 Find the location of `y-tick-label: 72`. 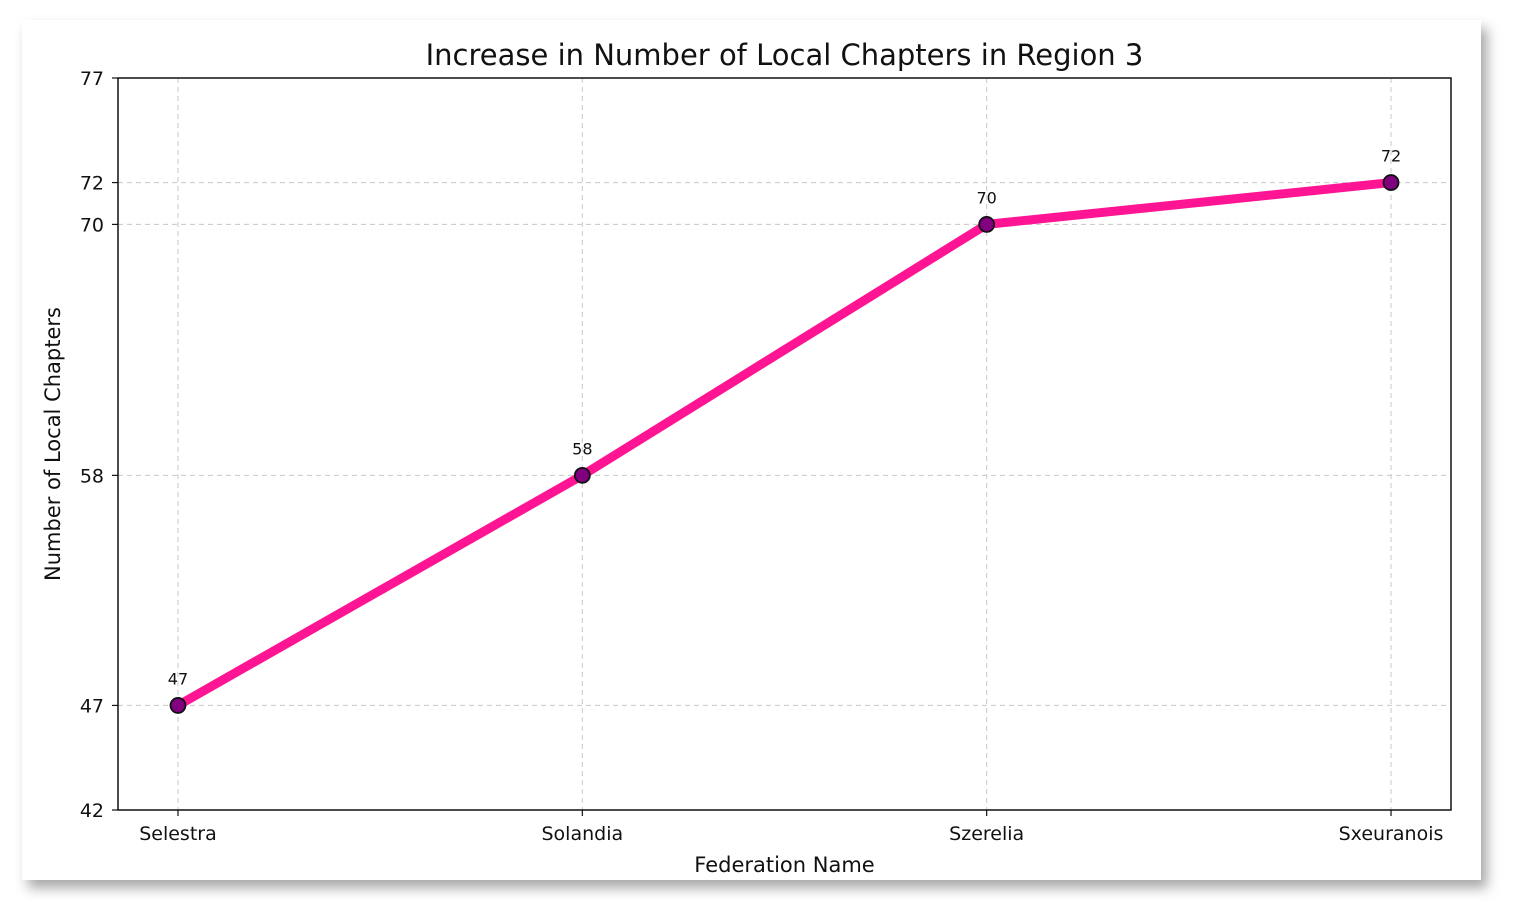

y-tick-label: 72 is located at coordinates (92, 184).